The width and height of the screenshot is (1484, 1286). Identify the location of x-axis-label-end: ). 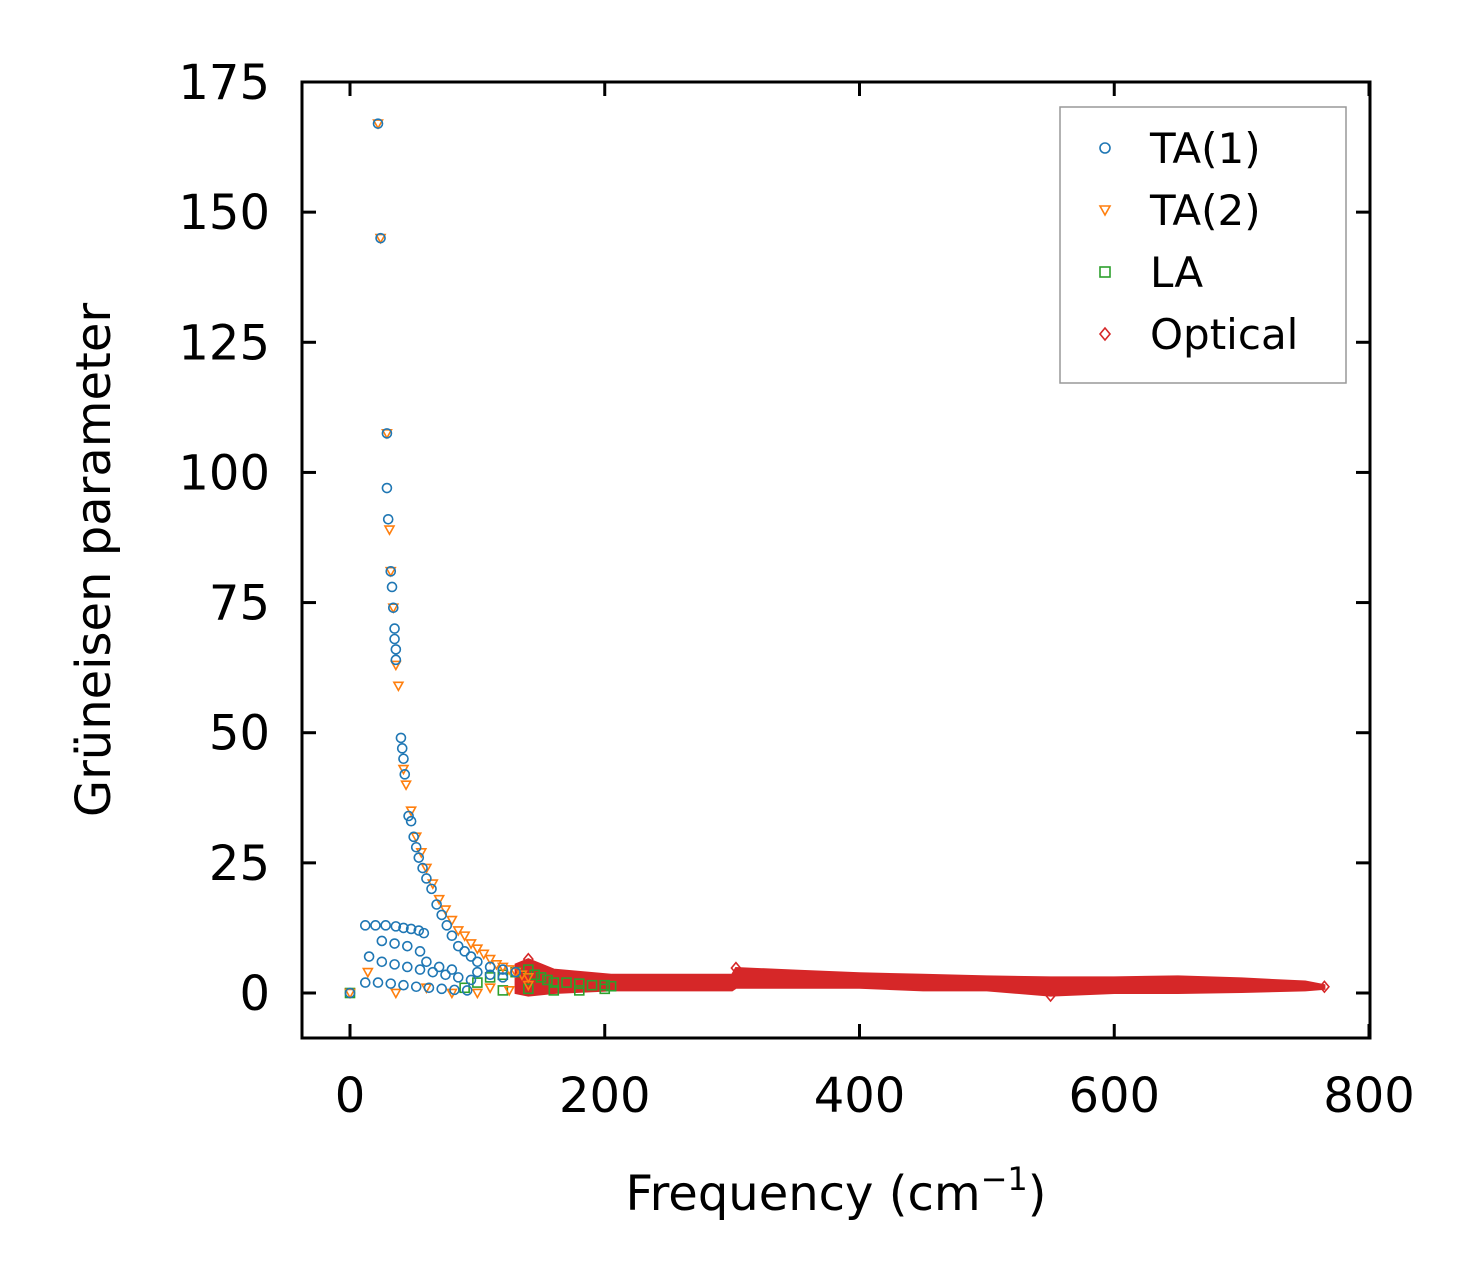
(1037, 1194).